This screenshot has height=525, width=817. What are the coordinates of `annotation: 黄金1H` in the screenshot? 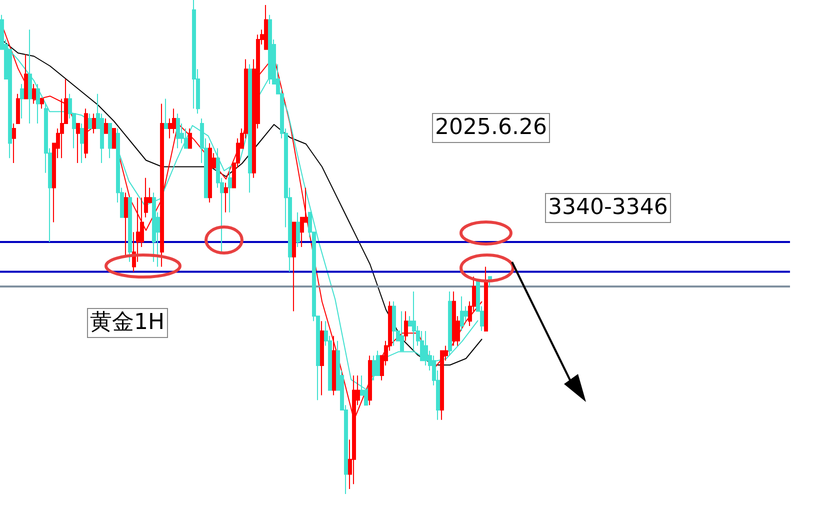 It's located at (127, 323).